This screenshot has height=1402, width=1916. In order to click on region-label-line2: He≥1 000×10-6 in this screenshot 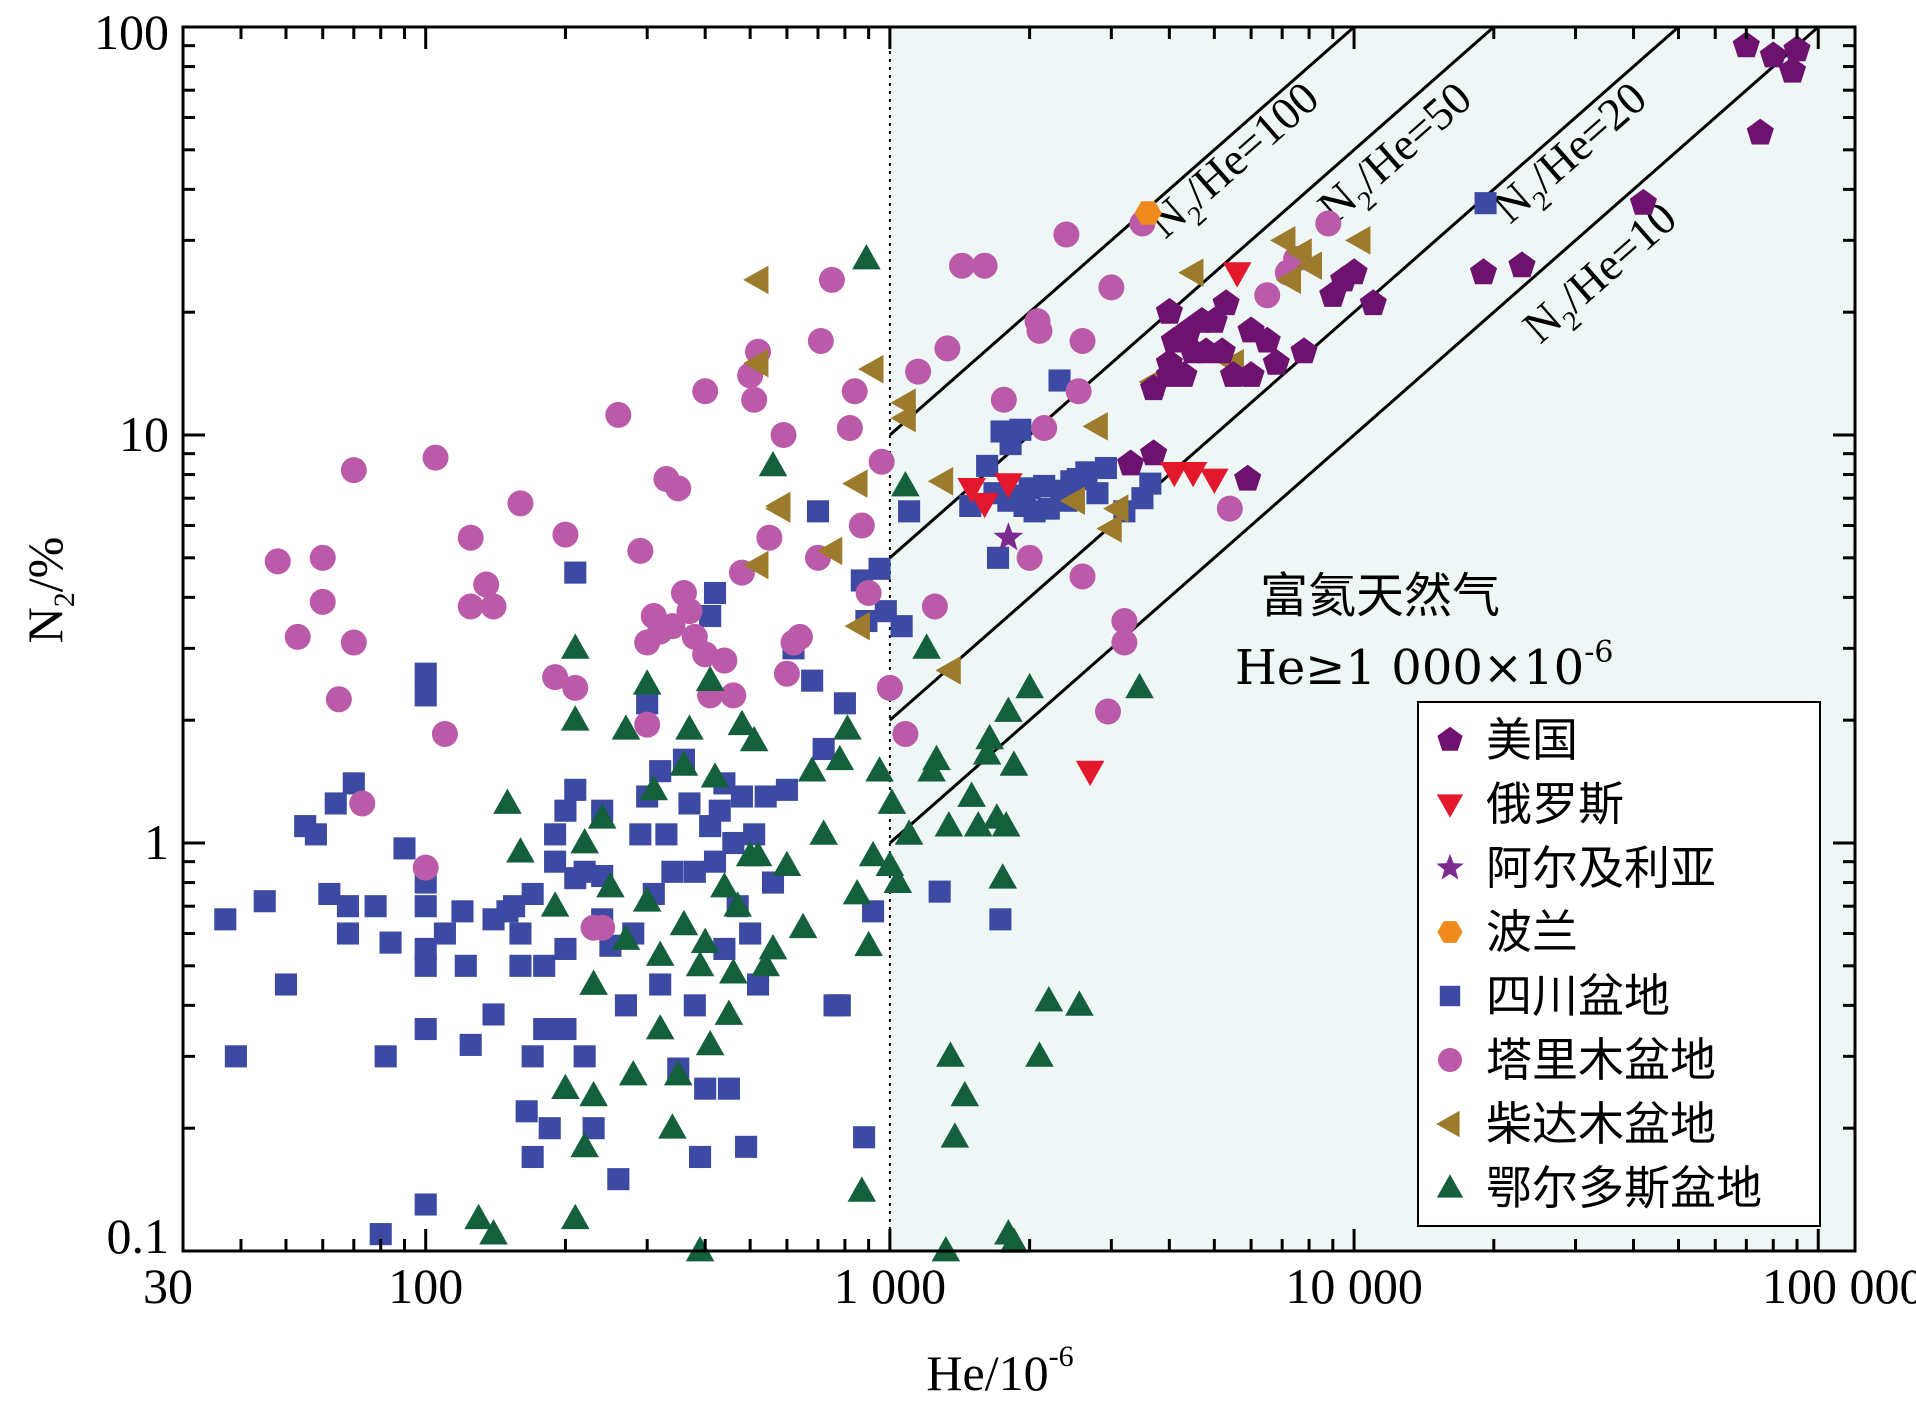, I will do `click(1424, 665)`.